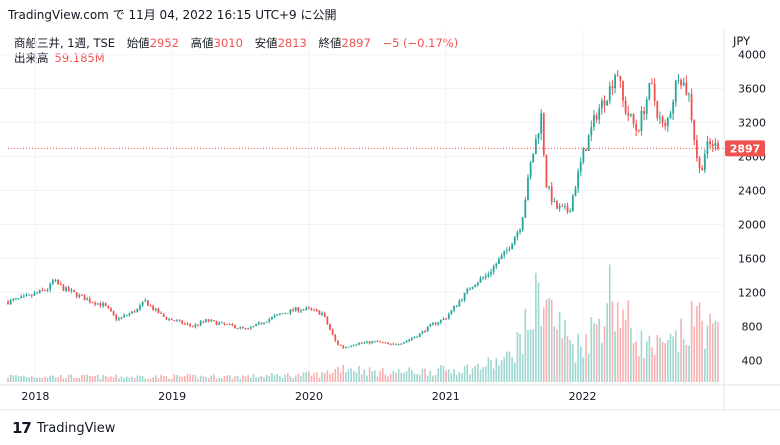 The height and width of the screenshot is (445, 780). What do you see at coordinates (745, 148) in the screenshot?
I see `last-price-text: 2897` at bounding box center [745, 148].